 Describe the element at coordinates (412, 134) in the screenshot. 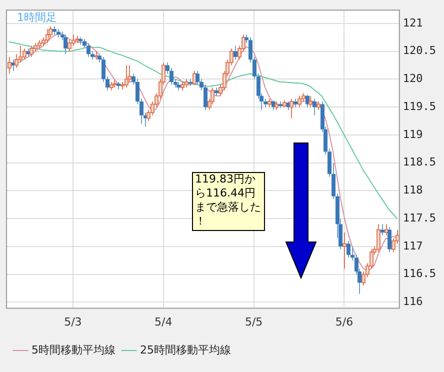

I see `y-tick-label: 119` at that location.